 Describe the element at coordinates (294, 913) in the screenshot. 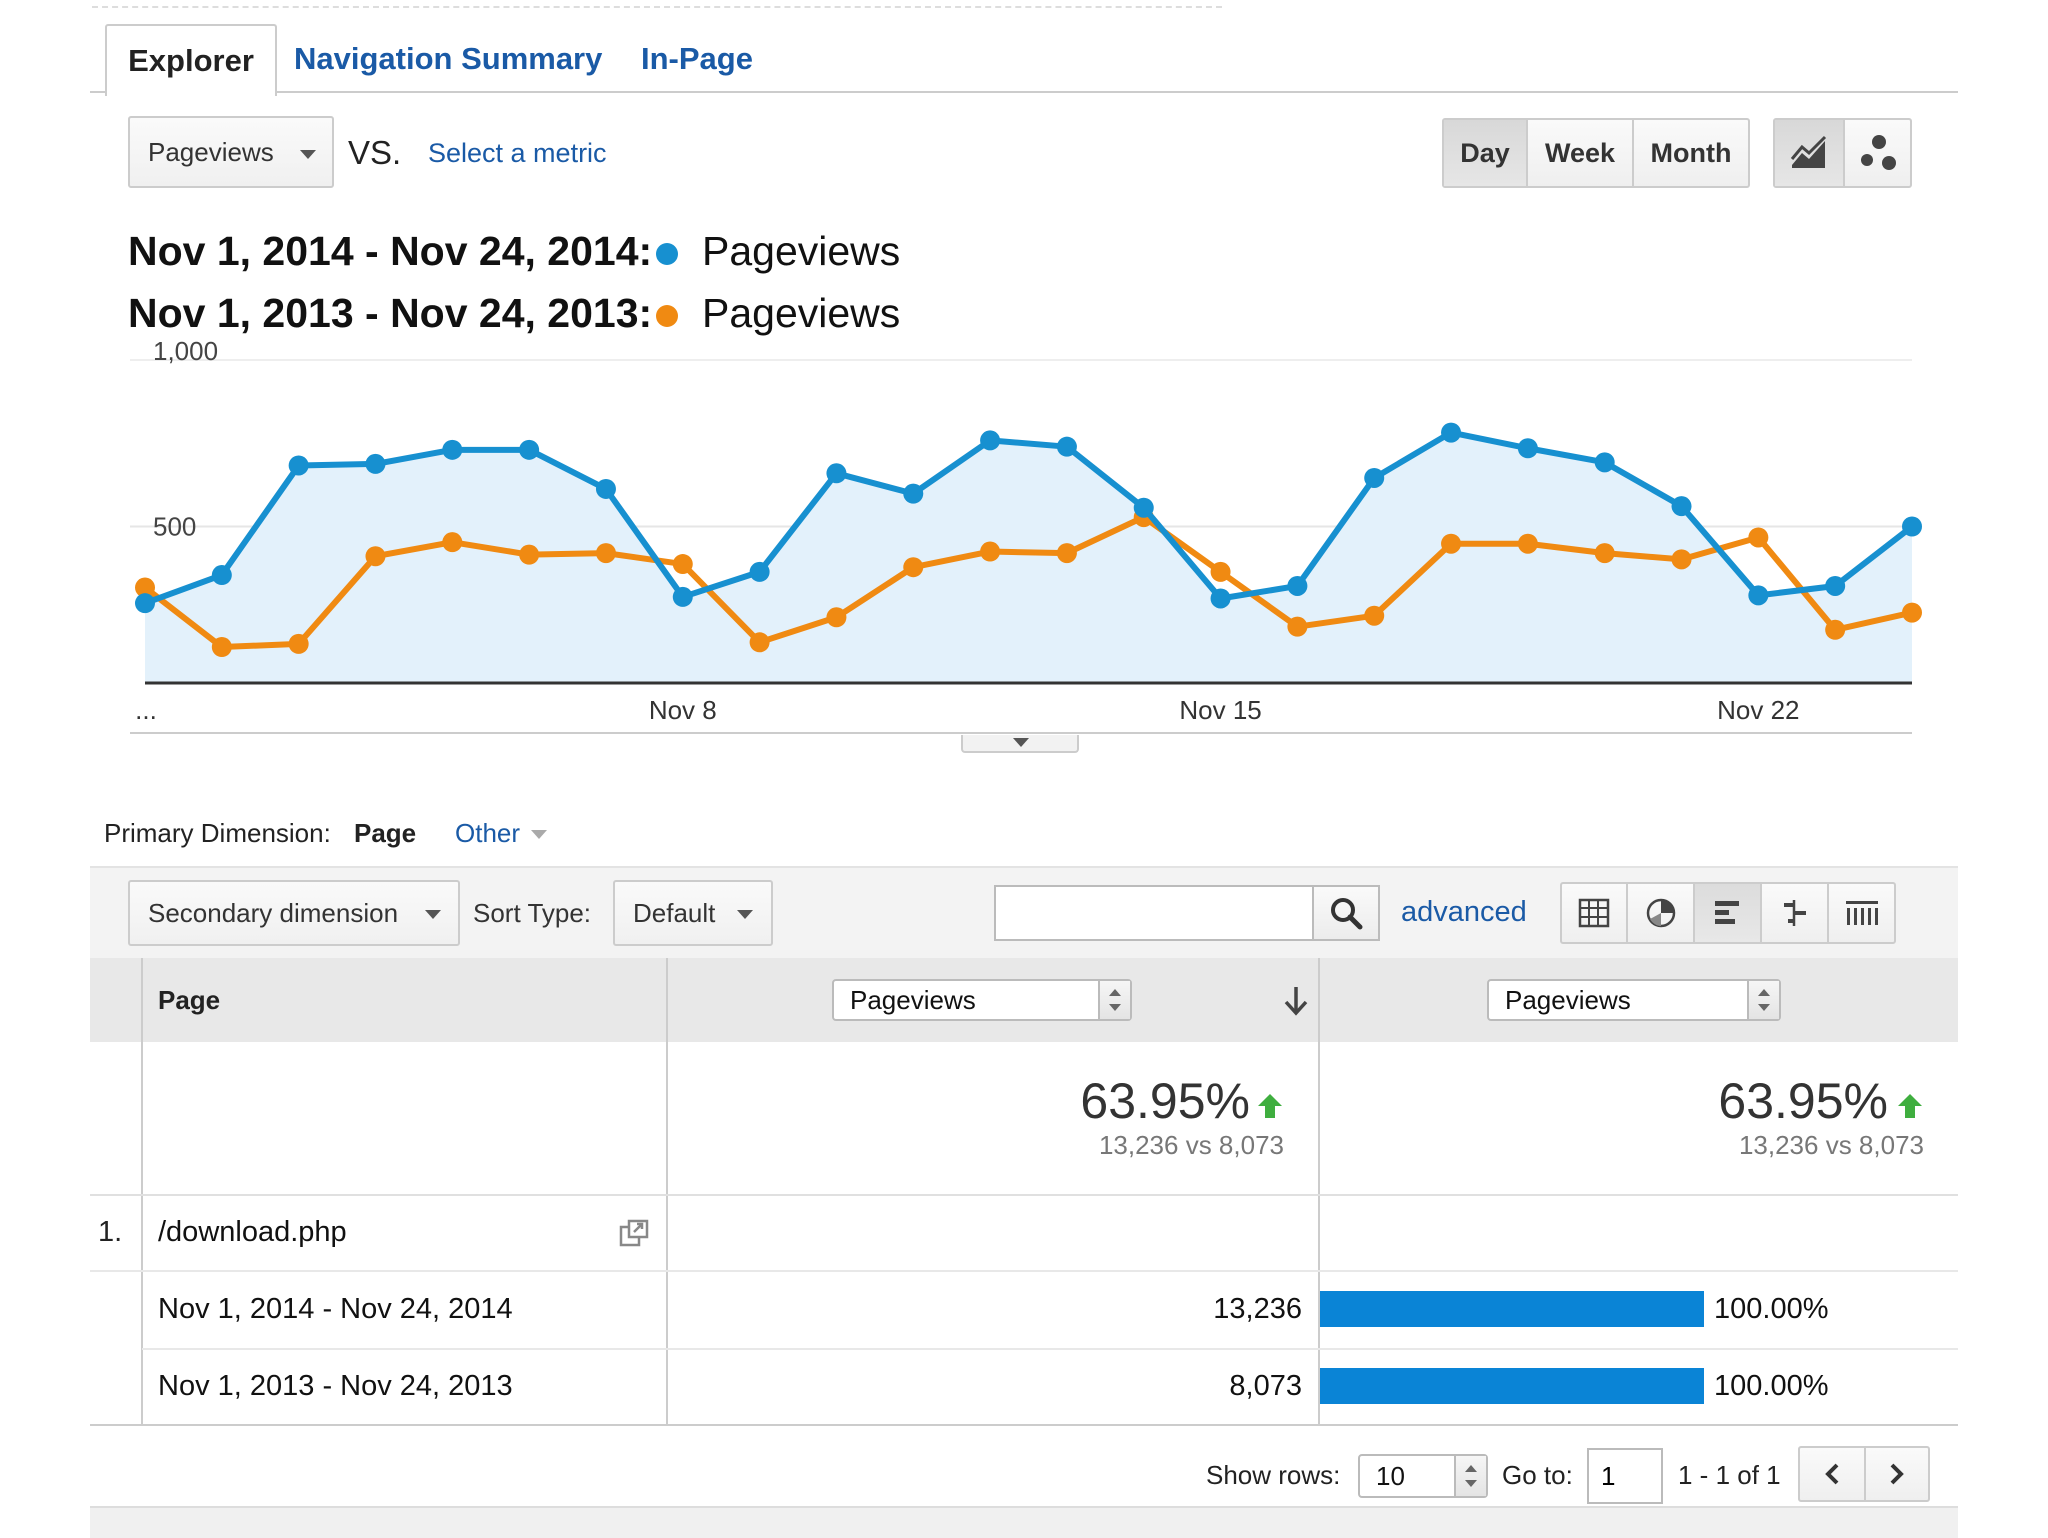

I see `secondary-dimension-dropdown: Secondary dimension` at that location.